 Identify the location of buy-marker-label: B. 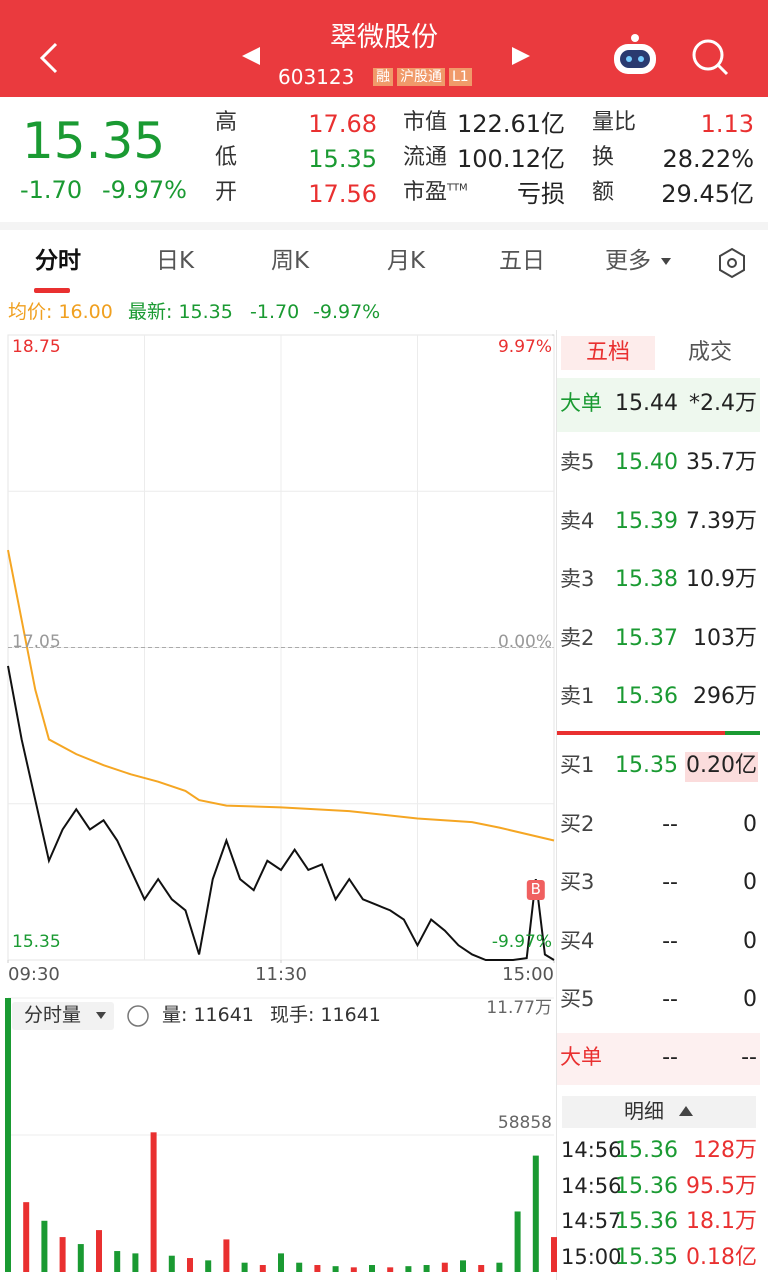
(535, 889).